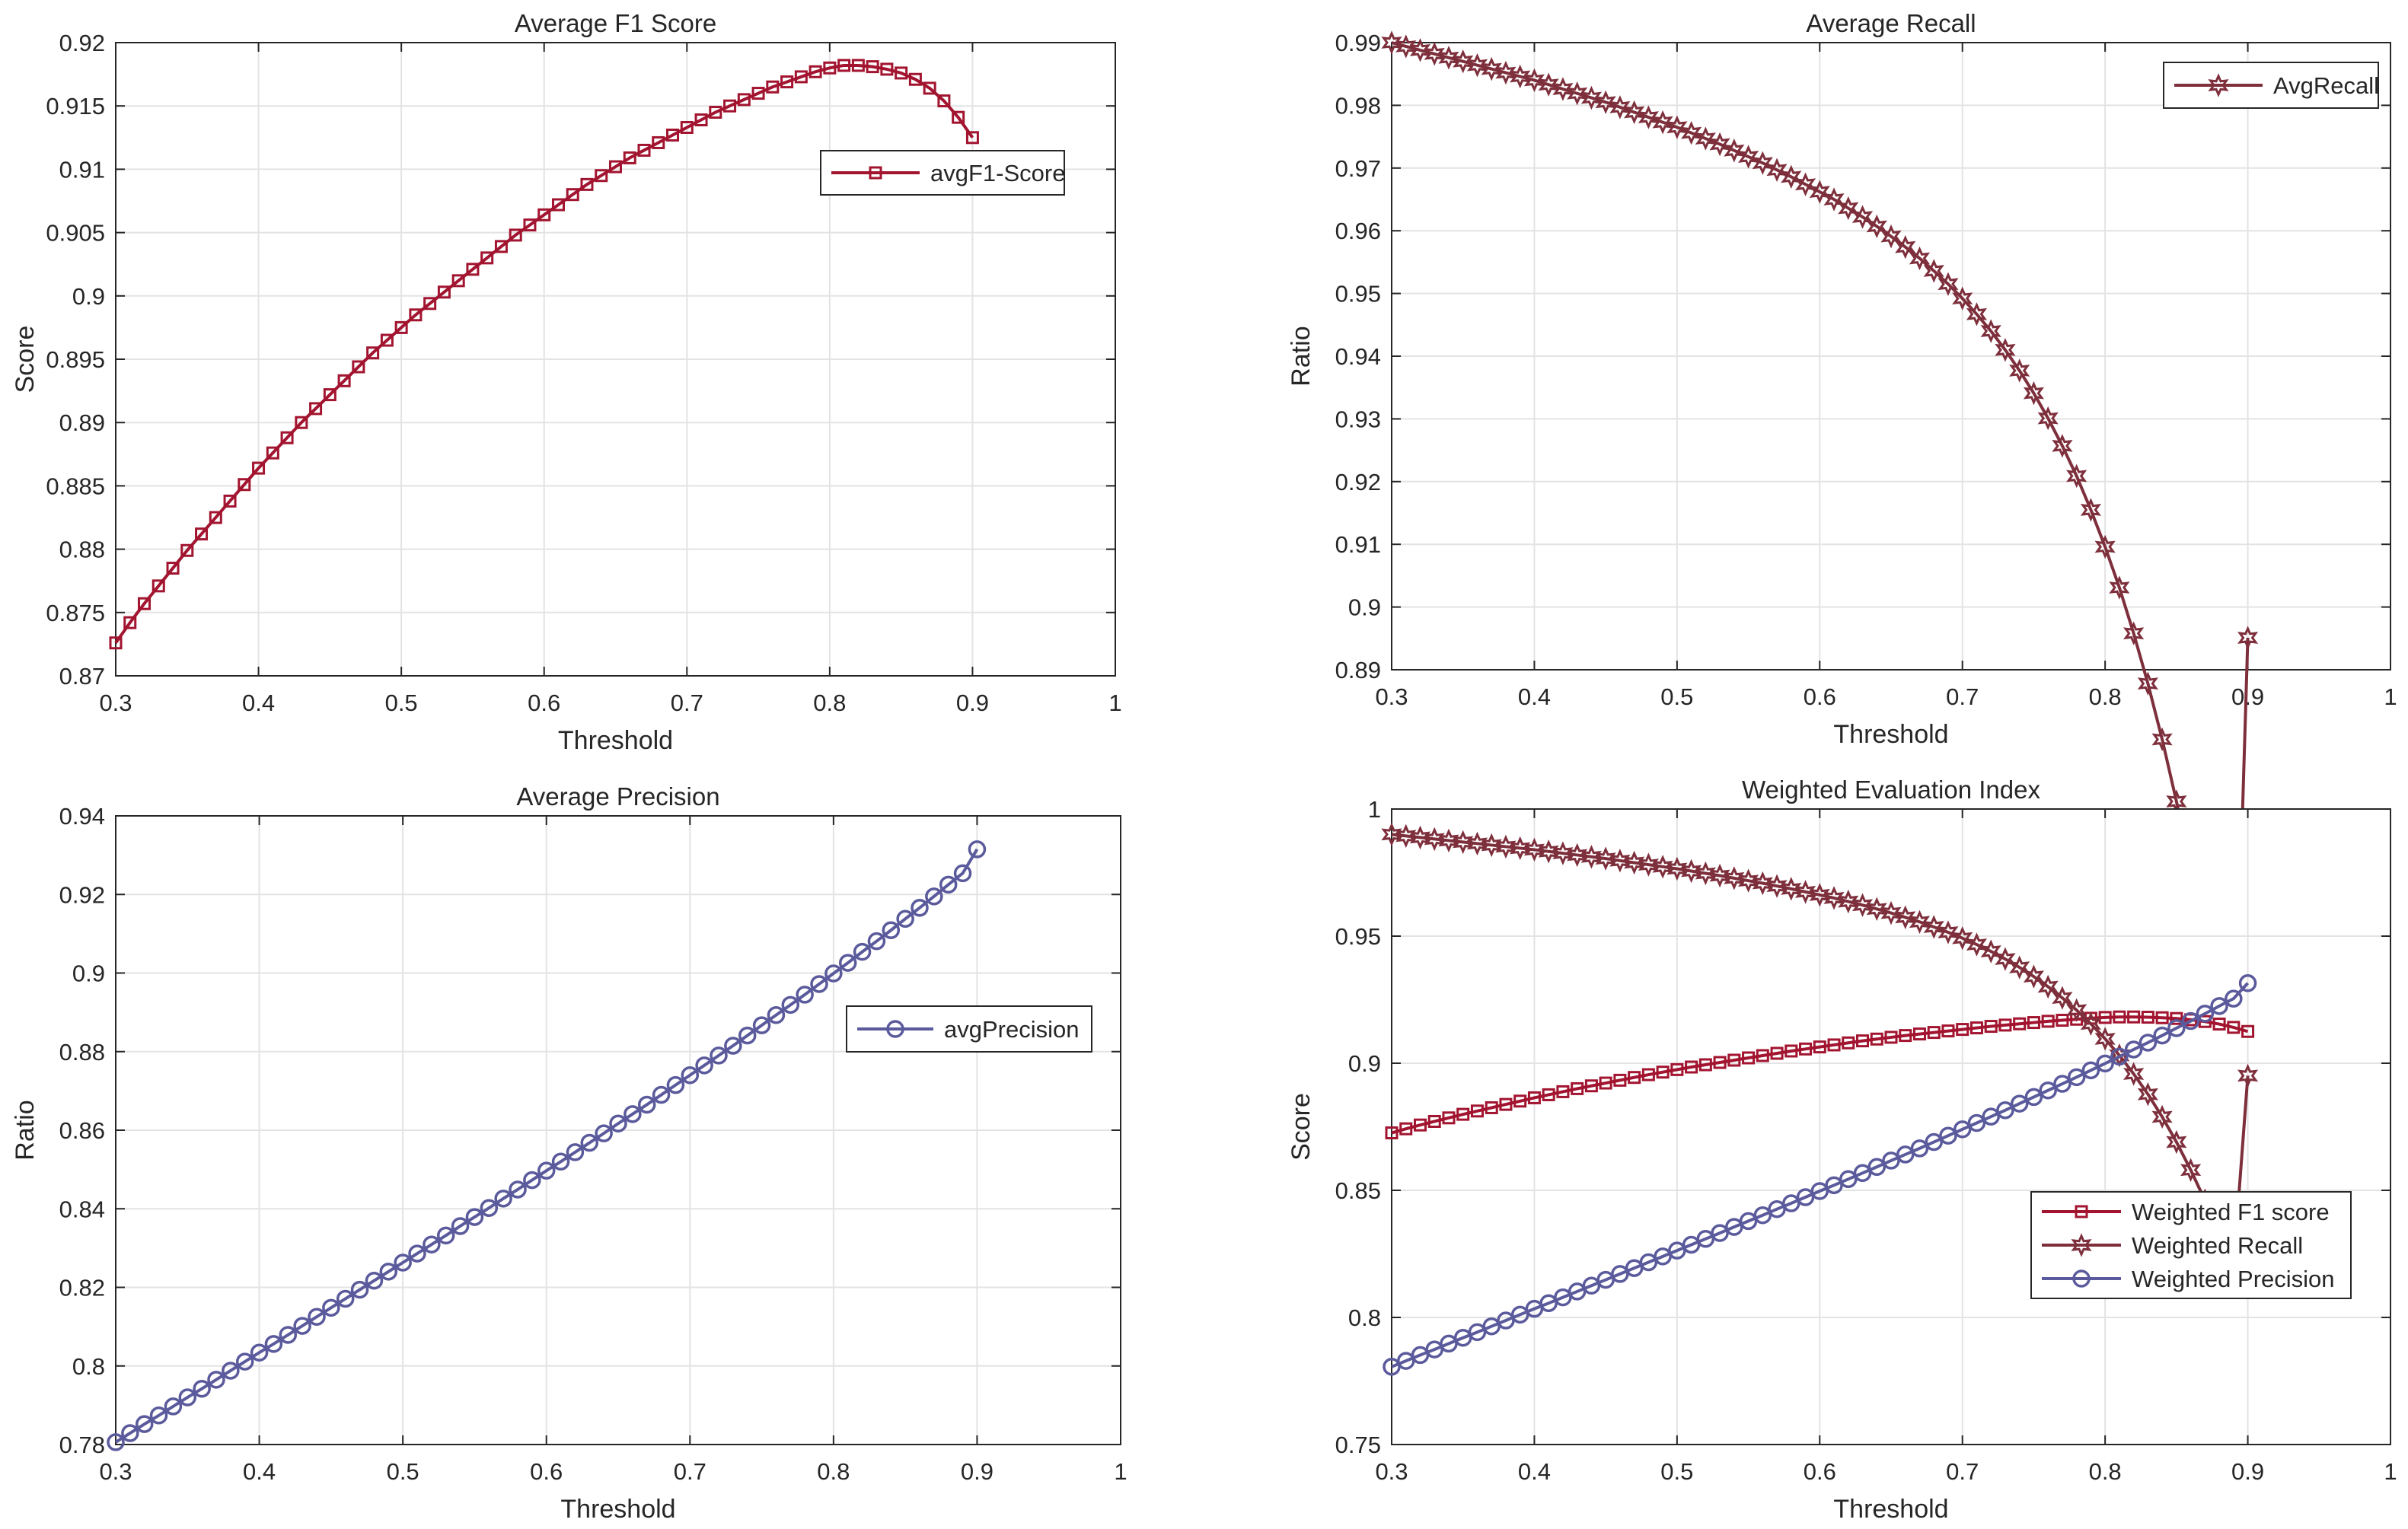  I want to click on y-tick-label: 0.78, so click(82, 1445).